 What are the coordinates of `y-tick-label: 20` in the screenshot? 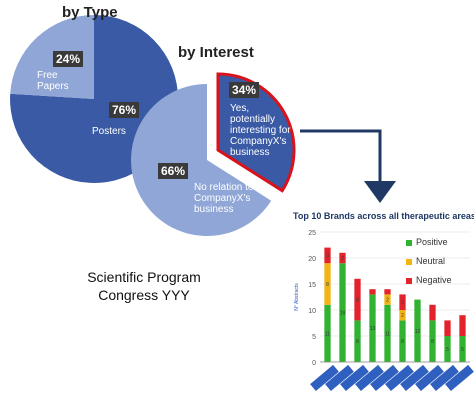 It's located at (312, 259).